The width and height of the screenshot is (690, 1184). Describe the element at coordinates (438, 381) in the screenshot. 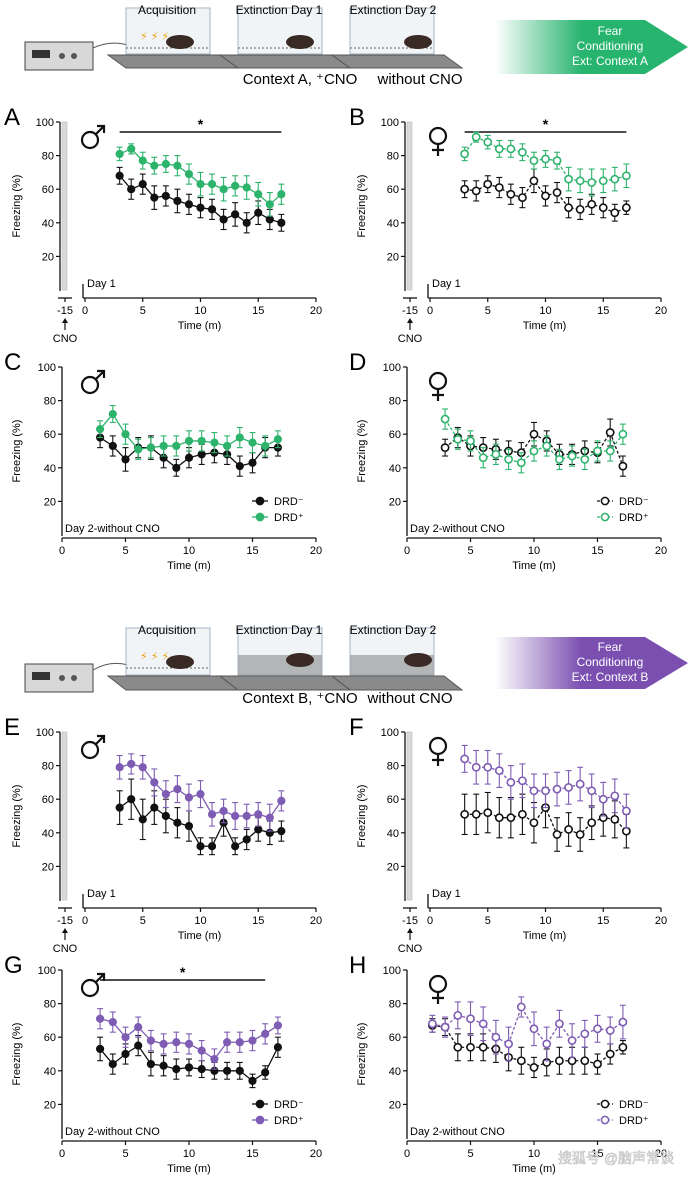

I see `female-symbol-circle` at that location.